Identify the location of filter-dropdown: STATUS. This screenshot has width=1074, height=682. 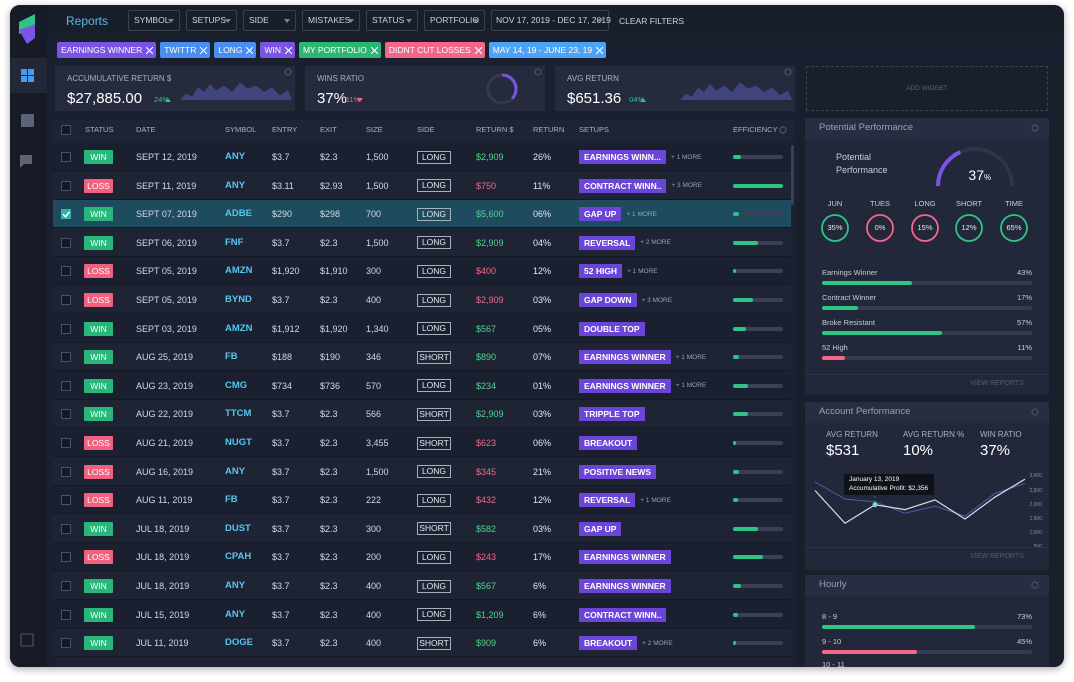
(392, 20).